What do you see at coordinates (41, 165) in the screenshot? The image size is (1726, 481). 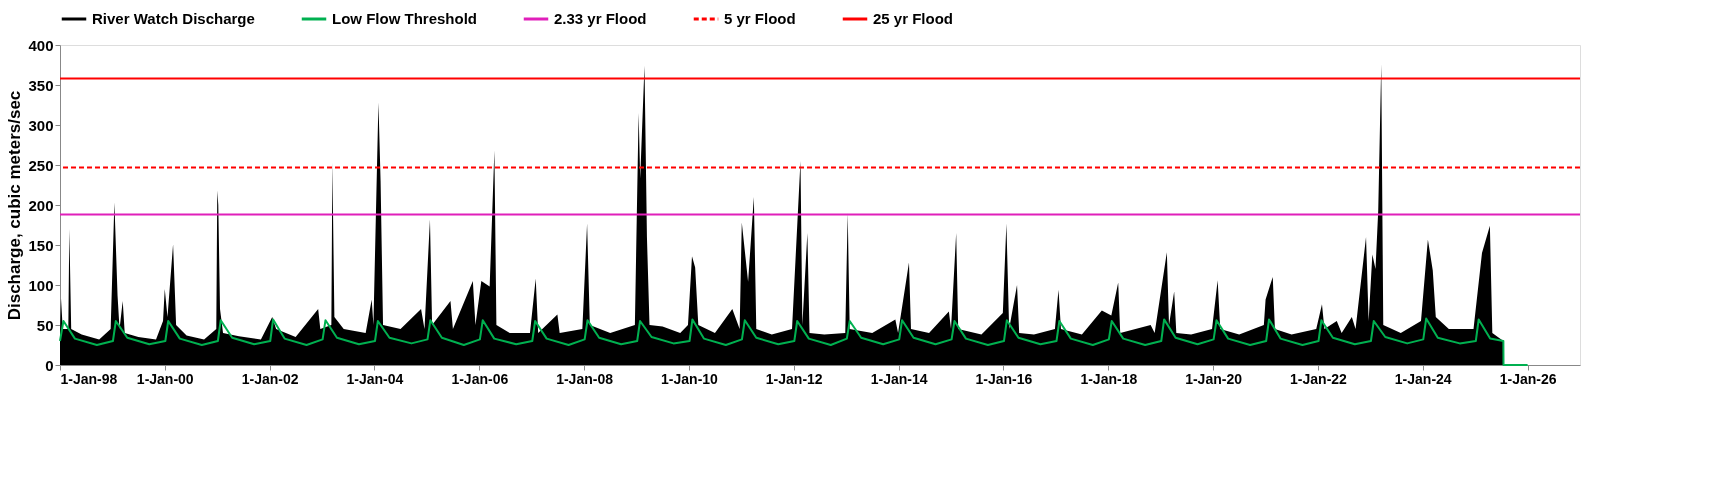 I see `y-tick-label: 250` at bounding box center [41, 165].